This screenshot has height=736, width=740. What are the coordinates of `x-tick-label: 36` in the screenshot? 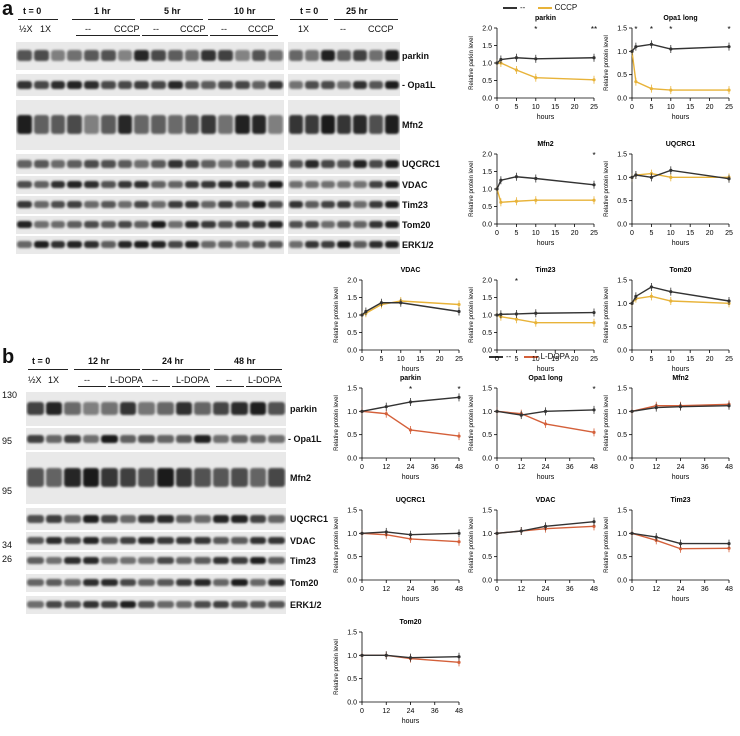 It's located at (705, 467).